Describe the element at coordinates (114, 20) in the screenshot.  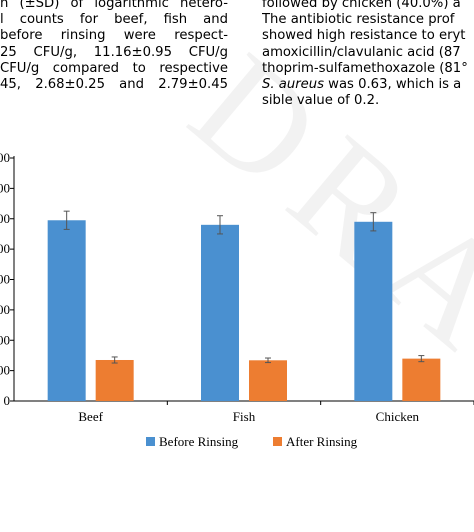
I see `left-text-line: l counts for beef, fish and` at that location.